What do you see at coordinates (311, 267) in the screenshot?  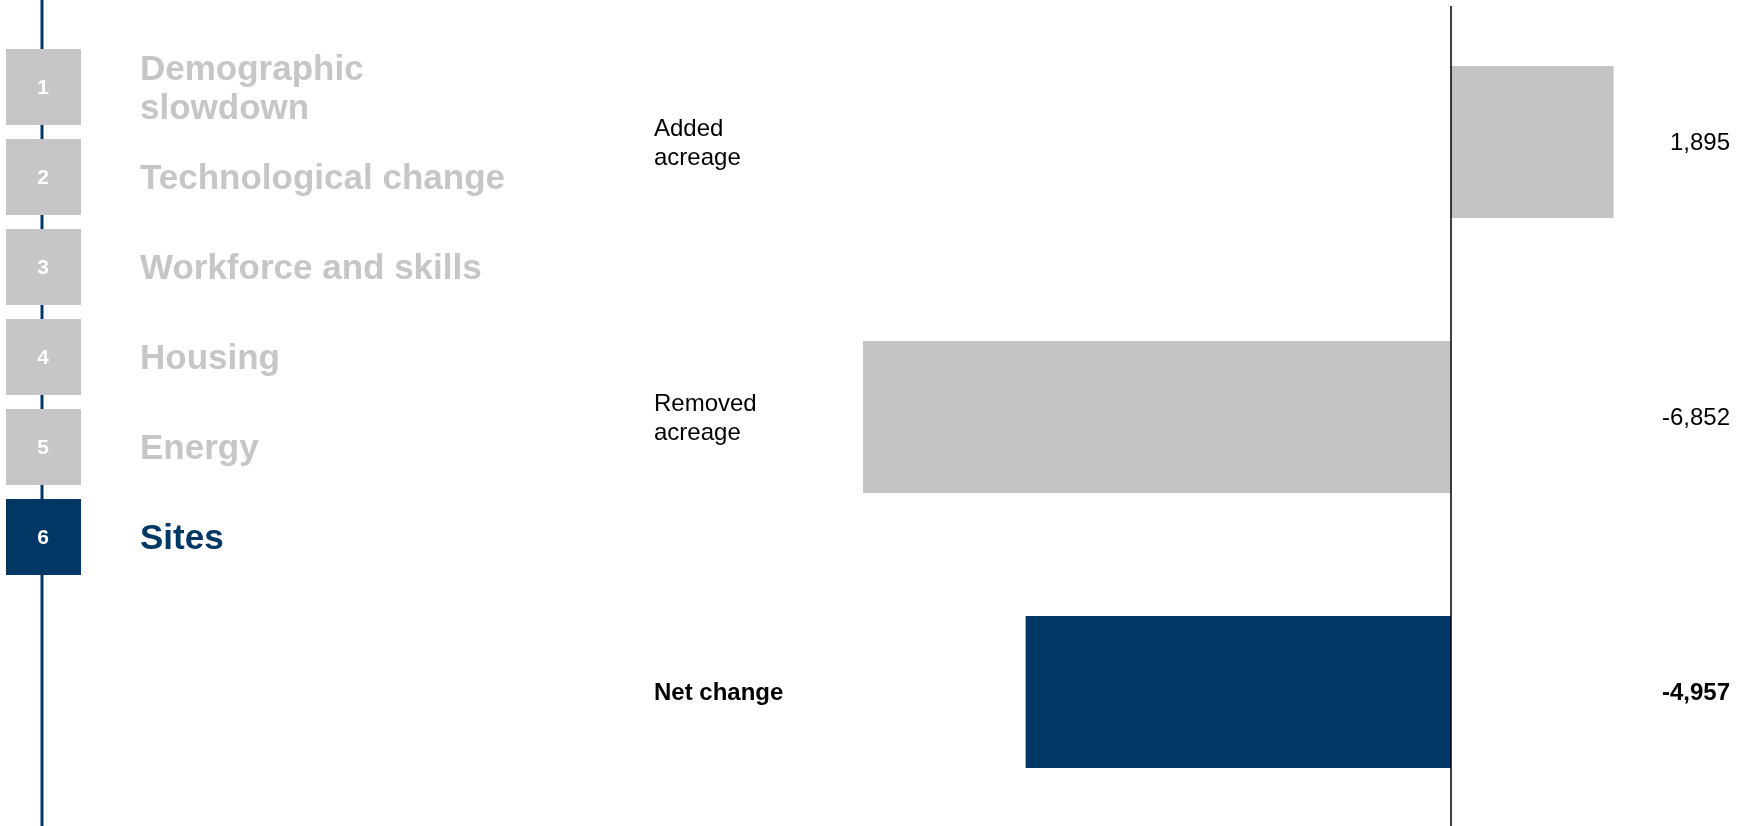 I see `category-label: Workforce and skills` at bounding box center [311, 267].